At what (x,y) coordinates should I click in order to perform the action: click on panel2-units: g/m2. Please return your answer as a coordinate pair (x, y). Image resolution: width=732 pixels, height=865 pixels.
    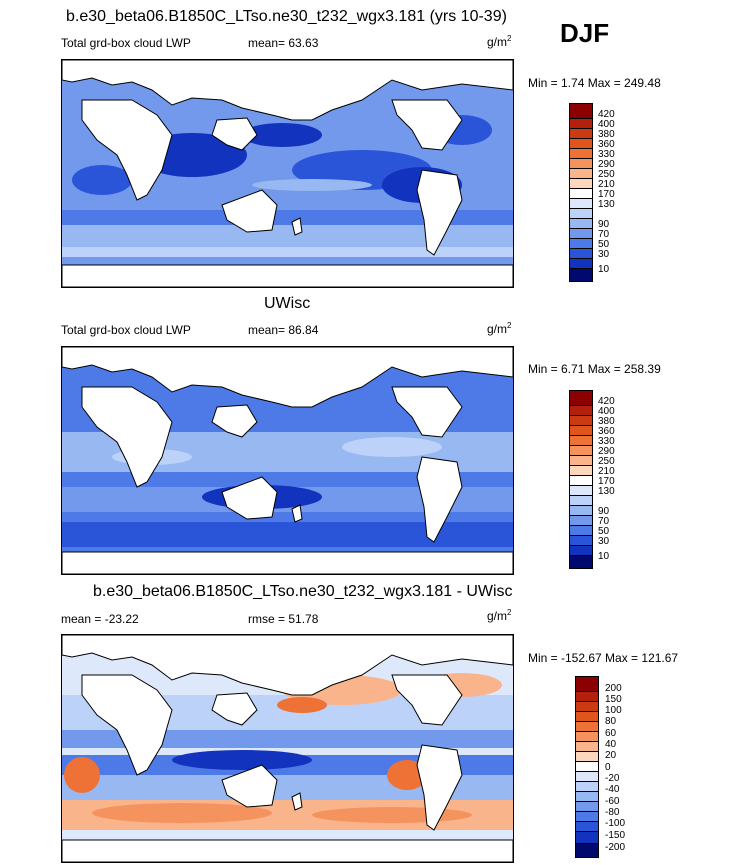
    Looking at the image, I should click on (499, 328).